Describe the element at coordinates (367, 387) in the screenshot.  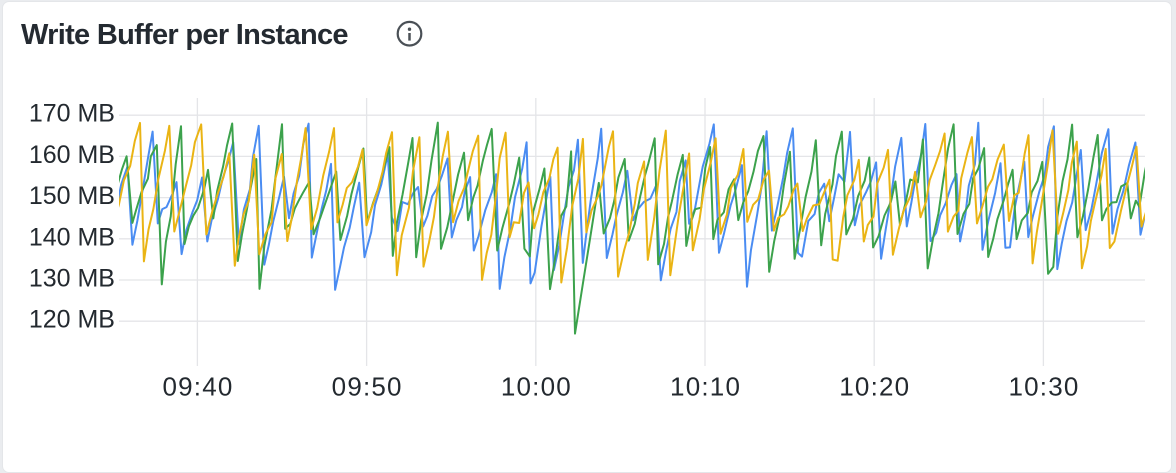
I see `svg-text: 09:50` at that location.